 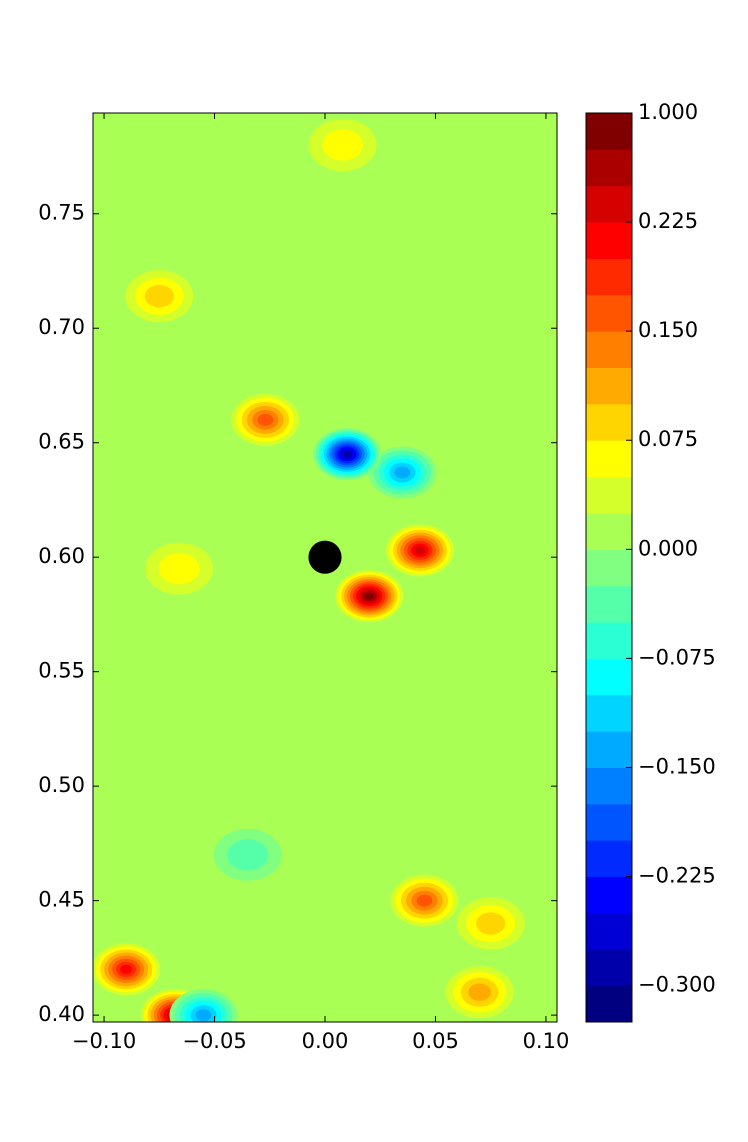 I want to click on x-tick-label: −0.05, so click(x=214, y=1041).